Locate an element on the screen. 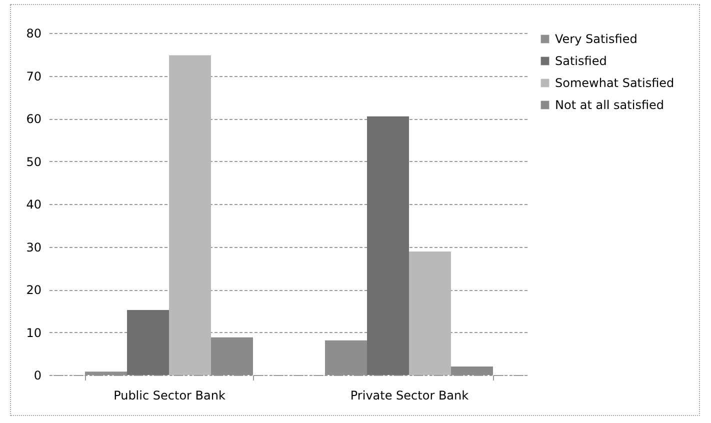 This screenshot has width=711, height=423. legend-label: Somewhat Satisfied is located at coordinates (614, 83).